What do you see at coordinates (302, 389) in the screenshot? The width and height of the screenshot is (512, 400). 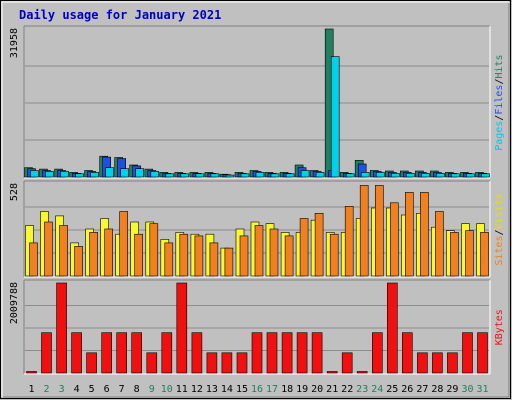 I see `x-tick-label-19: 19` at bounding box center [302, 389].